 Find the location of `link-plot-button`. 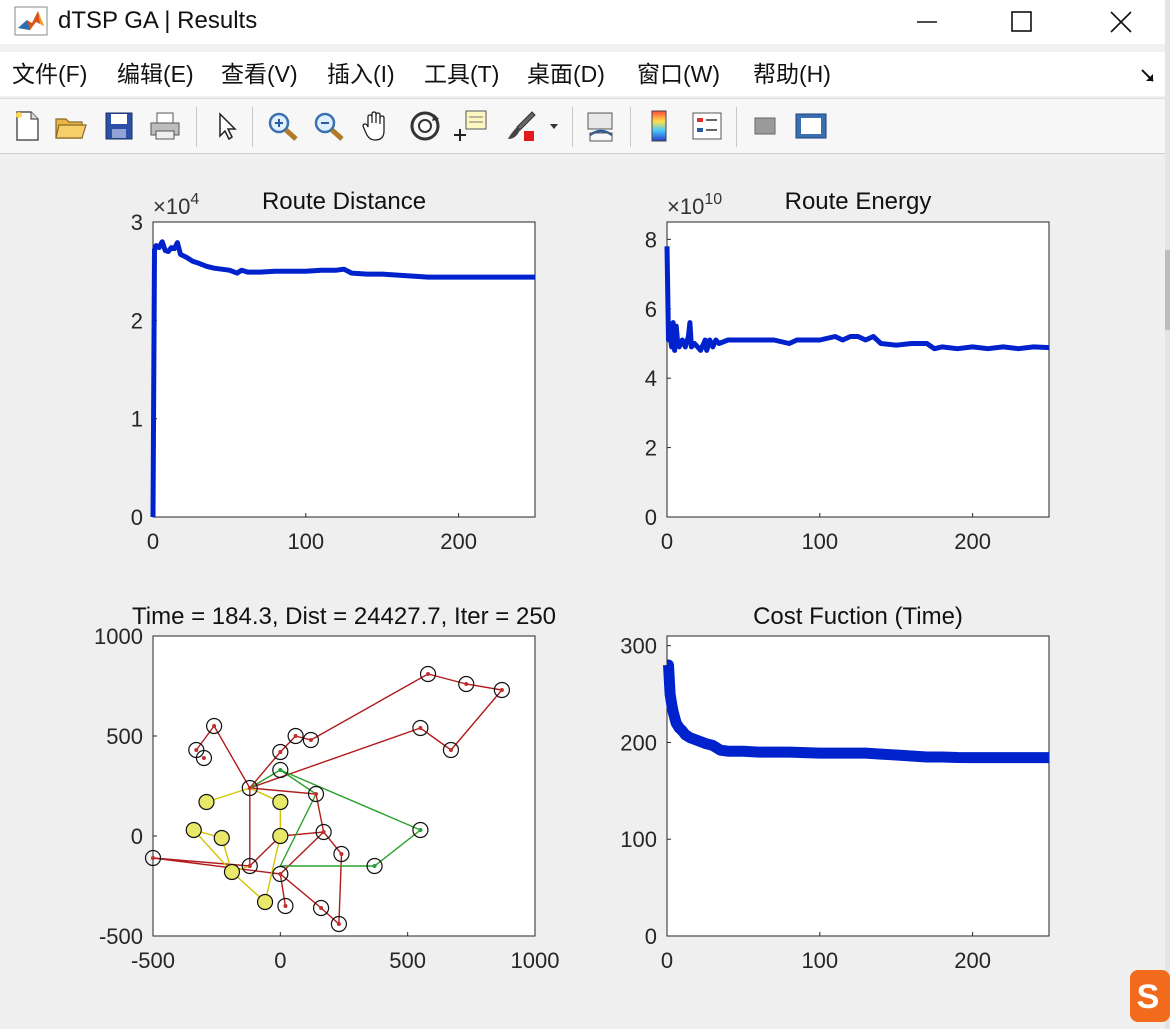

link-plot-button is located at coordinates (601, 126).